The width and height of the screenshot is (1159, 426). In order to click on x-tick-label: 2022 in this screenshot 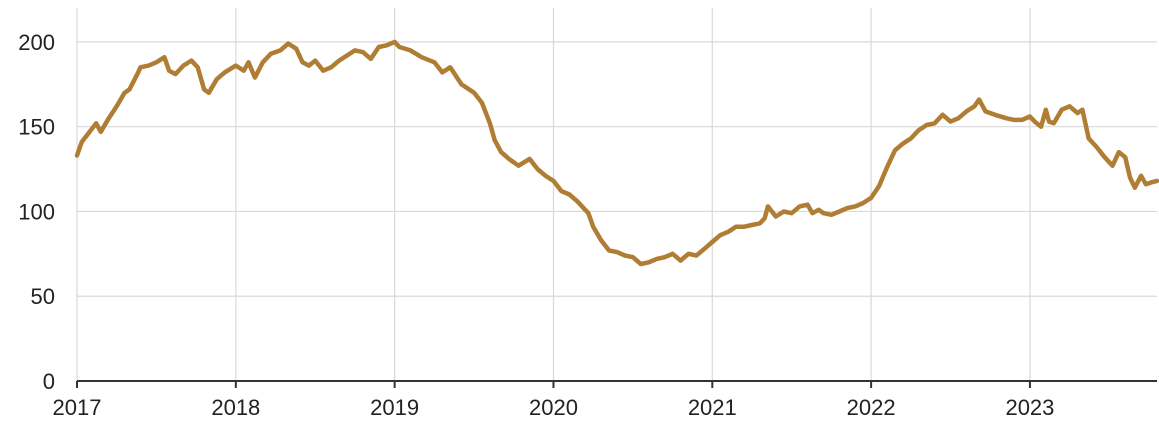, I will do `click(871, 407)`.